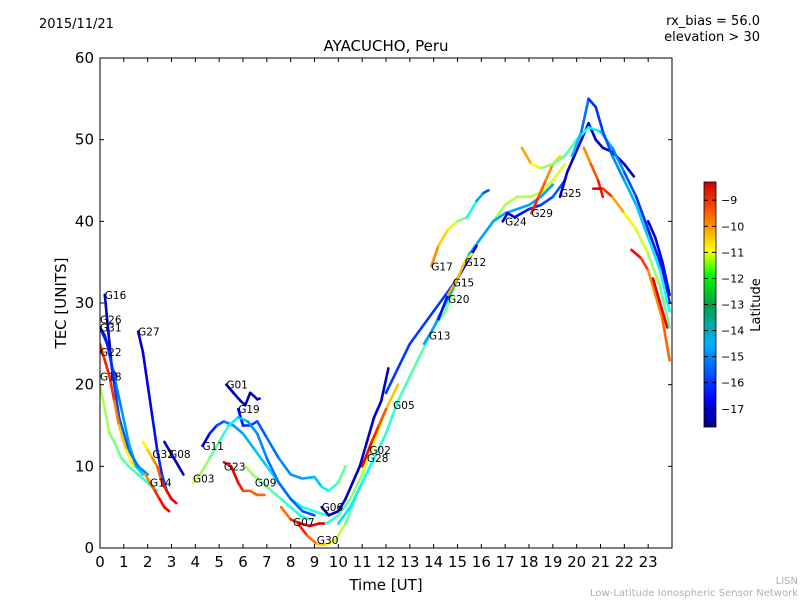 This screenshot has width=800, height=600. Describe the element at coordinates (729, 200) in the screenshot. I see `colorbar-tick-label: −9` at that location.